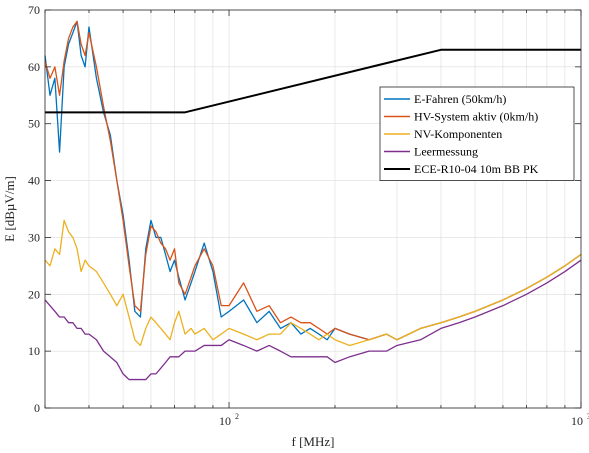 The width and height of the screenshot is (589, 453). What do you see at coordinates (237, 416) in the screenshot?
I see `x-tick-label-exponent: 2` at bounding box center [237, 416].